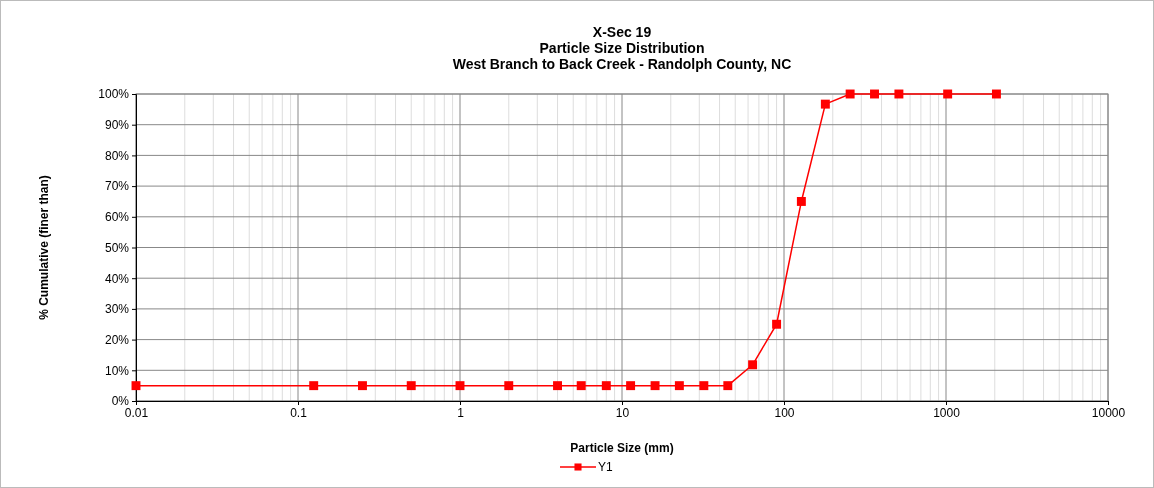 This screenshot has height=488, width=1154. Describe the element at coordinates (44, 247) in the screenshot. I see `y-axis-title: % Cumulative (finer than)` at that location.